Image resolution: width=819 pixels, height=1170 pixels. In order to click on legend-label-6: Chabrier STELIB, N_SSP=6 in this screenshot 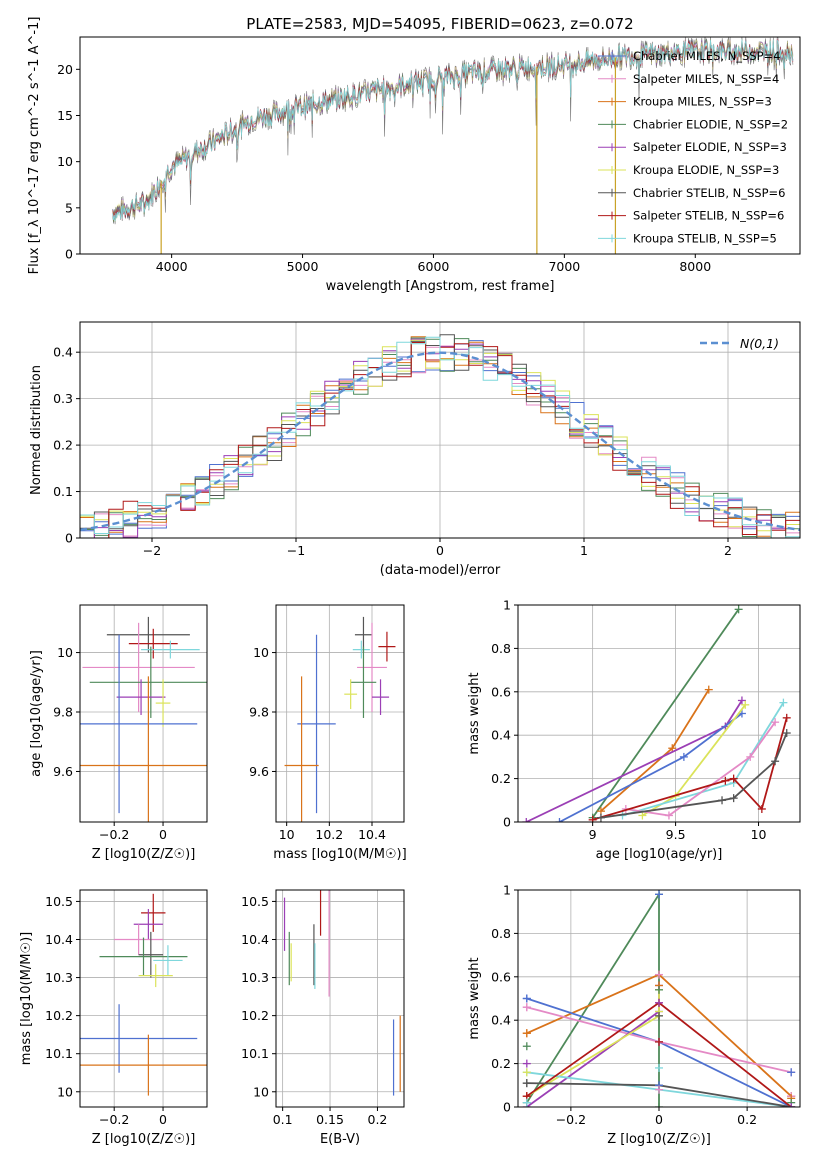, I will do `click(709, 193)`.